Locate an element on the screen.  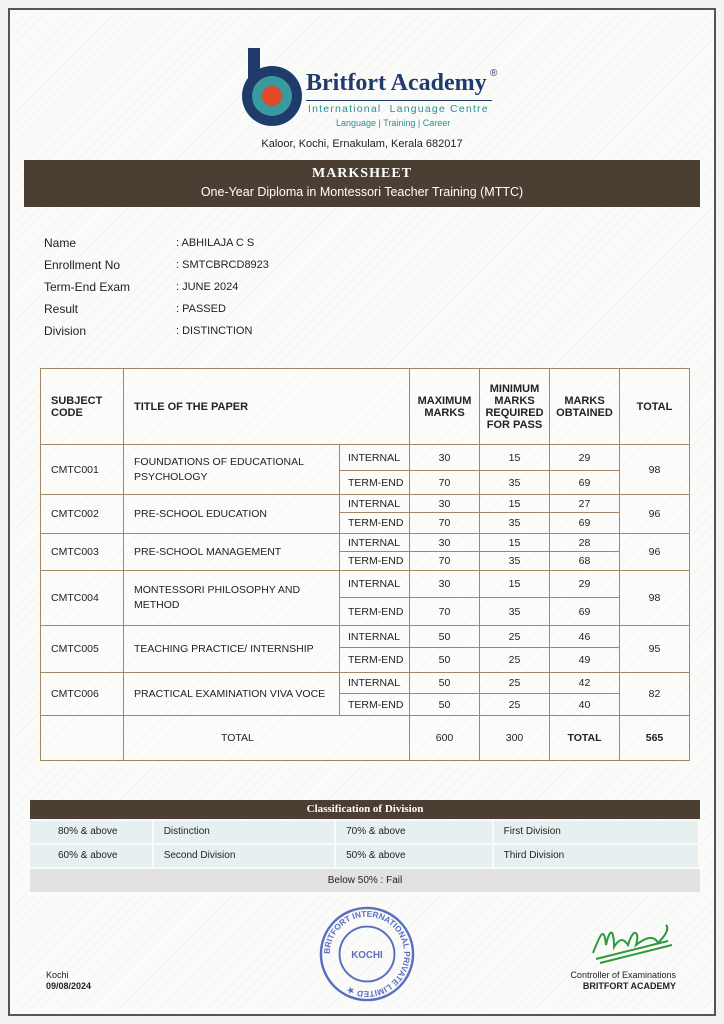
column-header: SUBJECT CODE is located at coordinates (82, 406).